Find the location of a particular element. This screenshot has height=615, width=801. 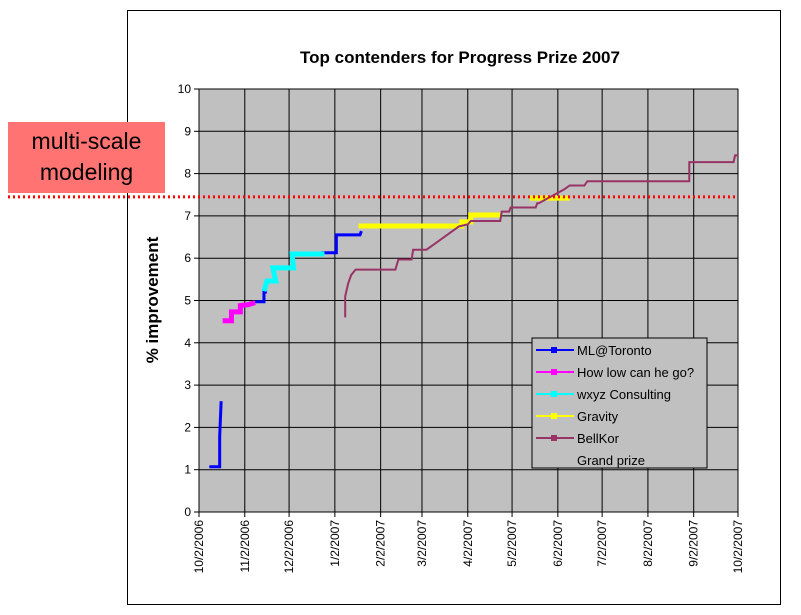

x-tick-label: 7/2/2007 is located at coordinates (602, 543).